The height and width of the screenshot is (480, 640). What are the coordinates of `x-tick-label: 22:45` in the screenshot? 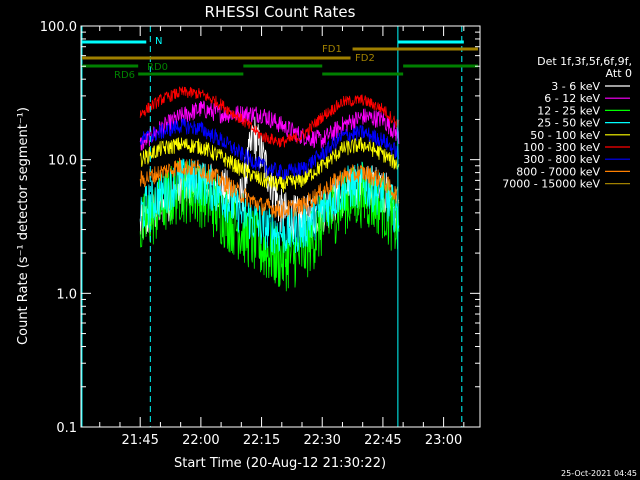 It's located at (382, 440).